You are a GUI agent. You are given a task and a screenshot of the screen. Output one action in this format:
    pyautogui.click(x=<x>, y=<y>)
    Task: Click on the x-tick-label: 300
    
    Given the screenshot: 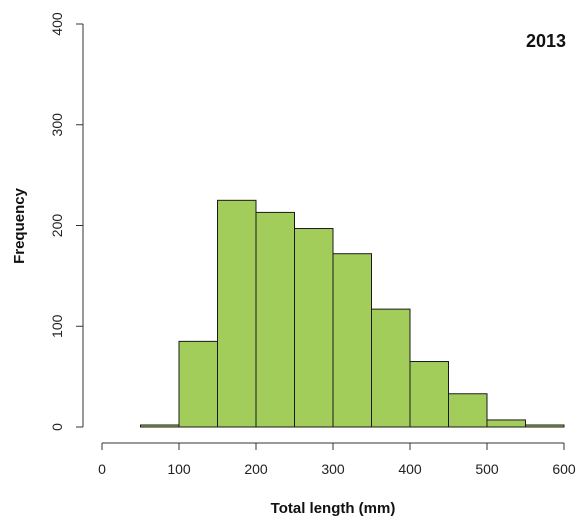 What is the action you would take?
    pyautogui.click(x=333, y=469)
    